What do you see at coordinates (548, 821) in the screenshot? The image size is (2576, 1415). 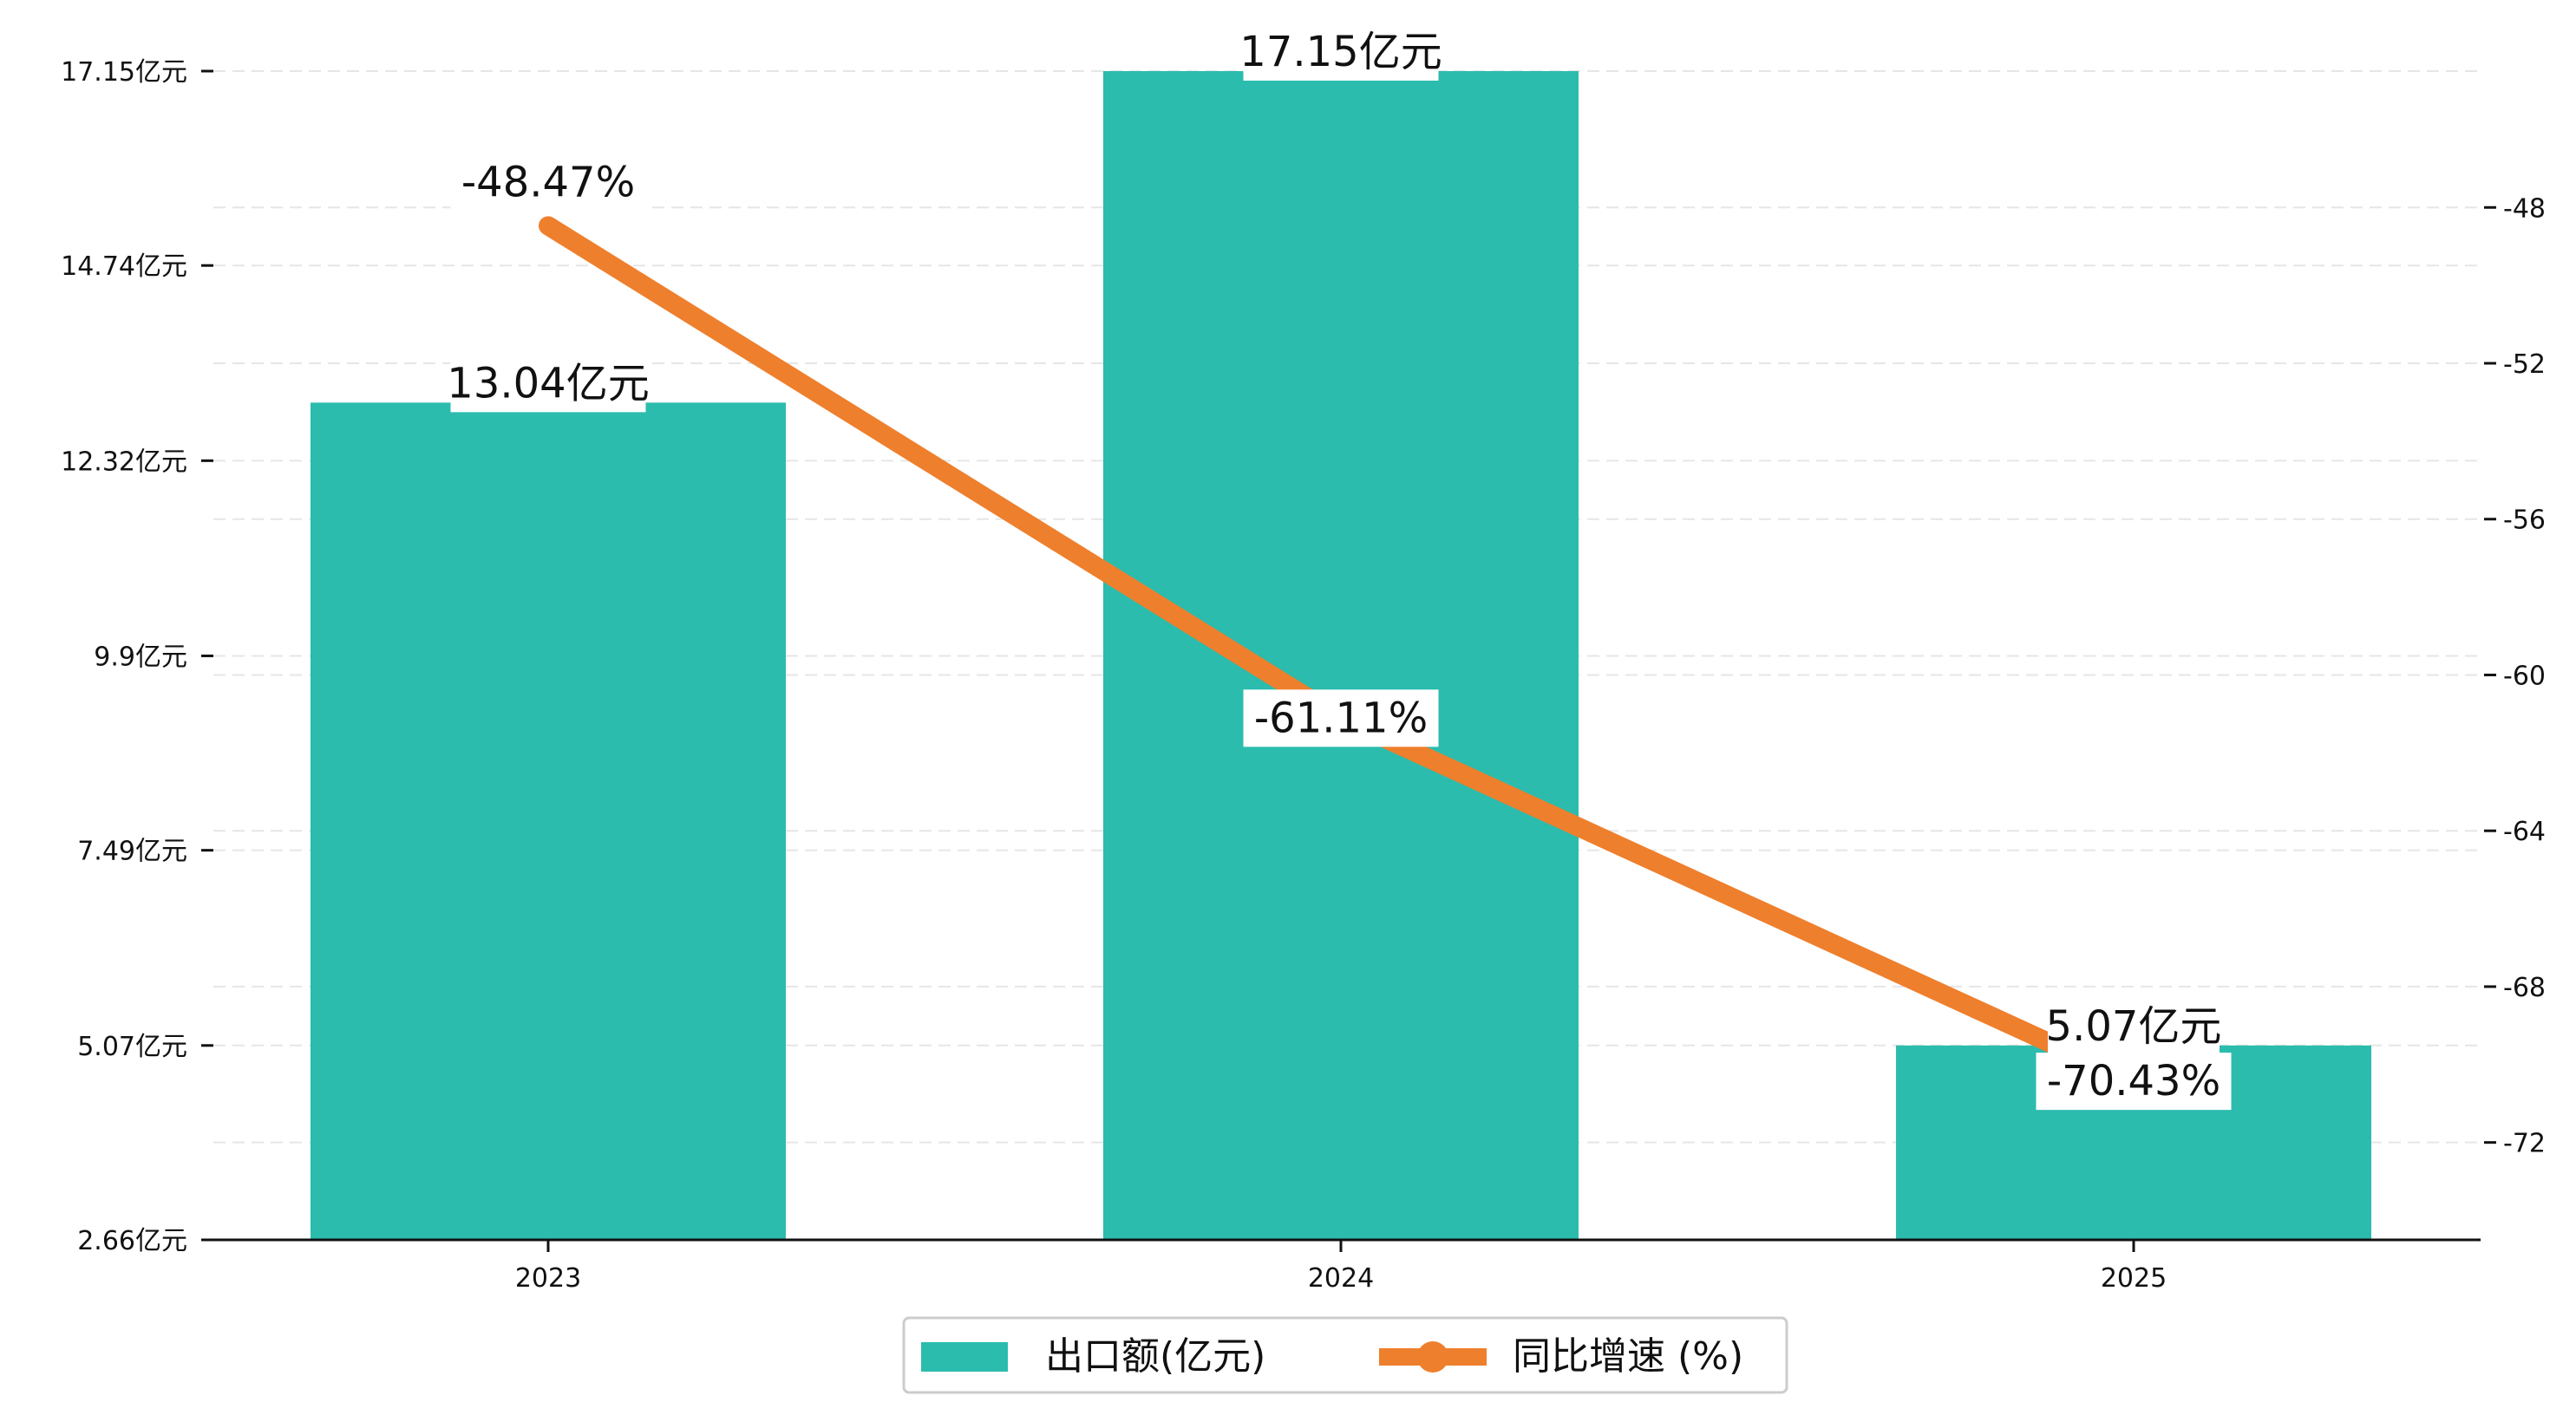 I see `bar-2023` at bounding box center [548, 821].